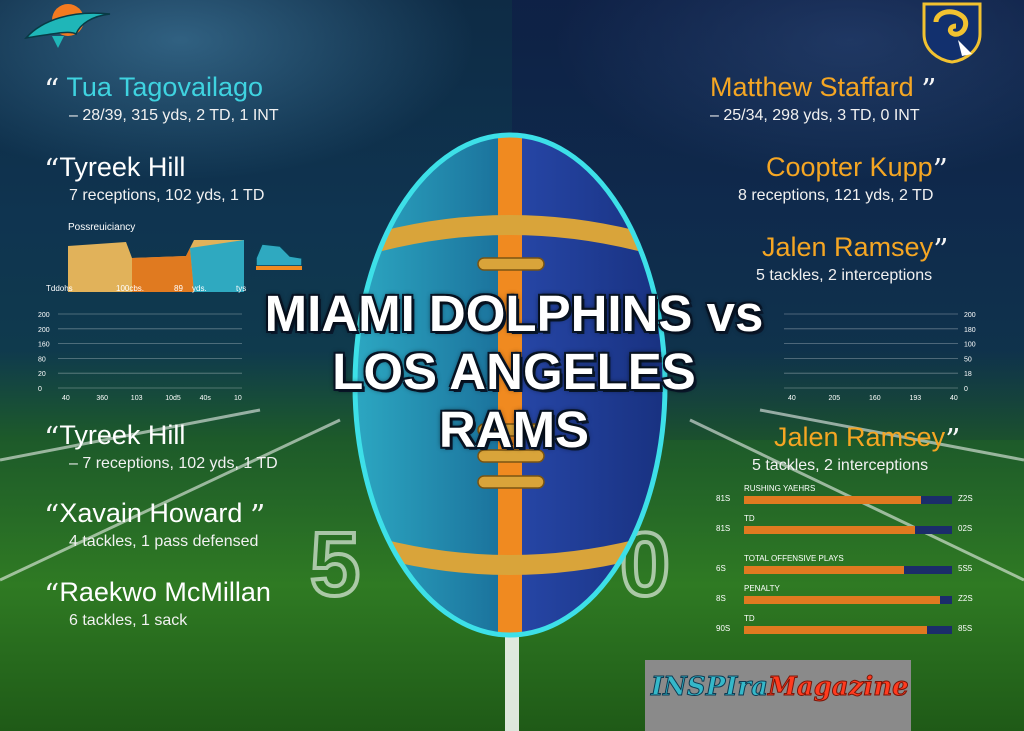 The width and height of the screenshot is (1024, 731). What do you see at coordinates (165, 592) in the screenshot?
I see `player-name: Raekwo McMillan` at bounding box center [165, 592].